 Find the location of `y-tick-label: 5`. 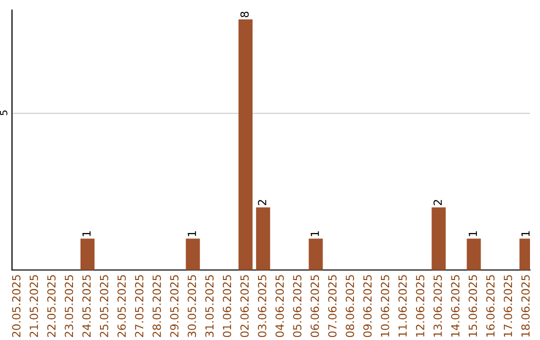

y-tick-label: 5 is located at coordinates (4, 113).